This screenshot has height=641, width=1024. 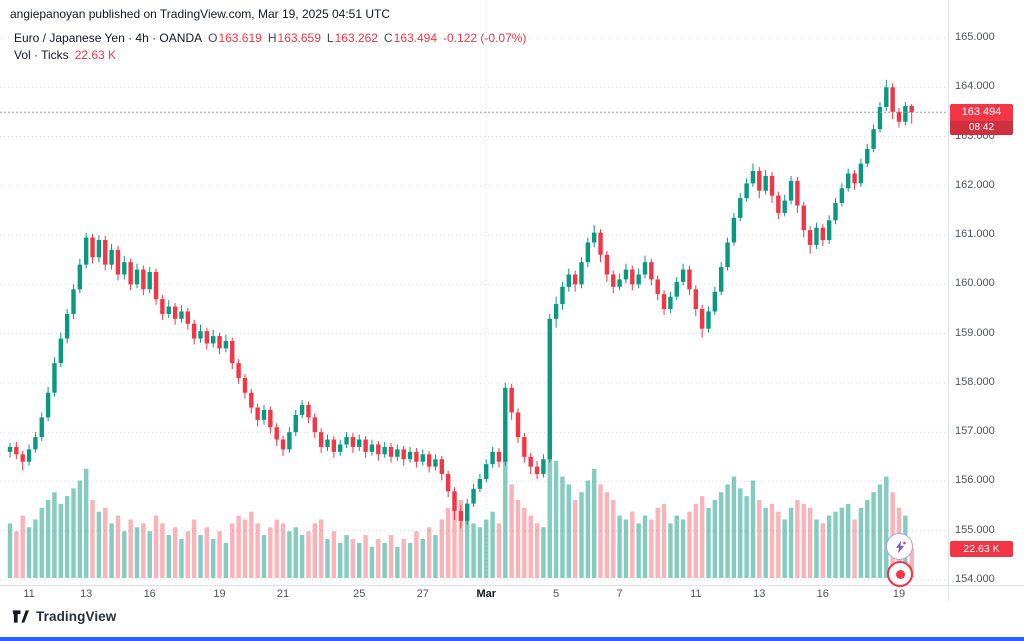 What do you see at coordinates (981, 113) in the screenshot?
I see `last-price-value: 163.494` at bounding box center [981, 113].